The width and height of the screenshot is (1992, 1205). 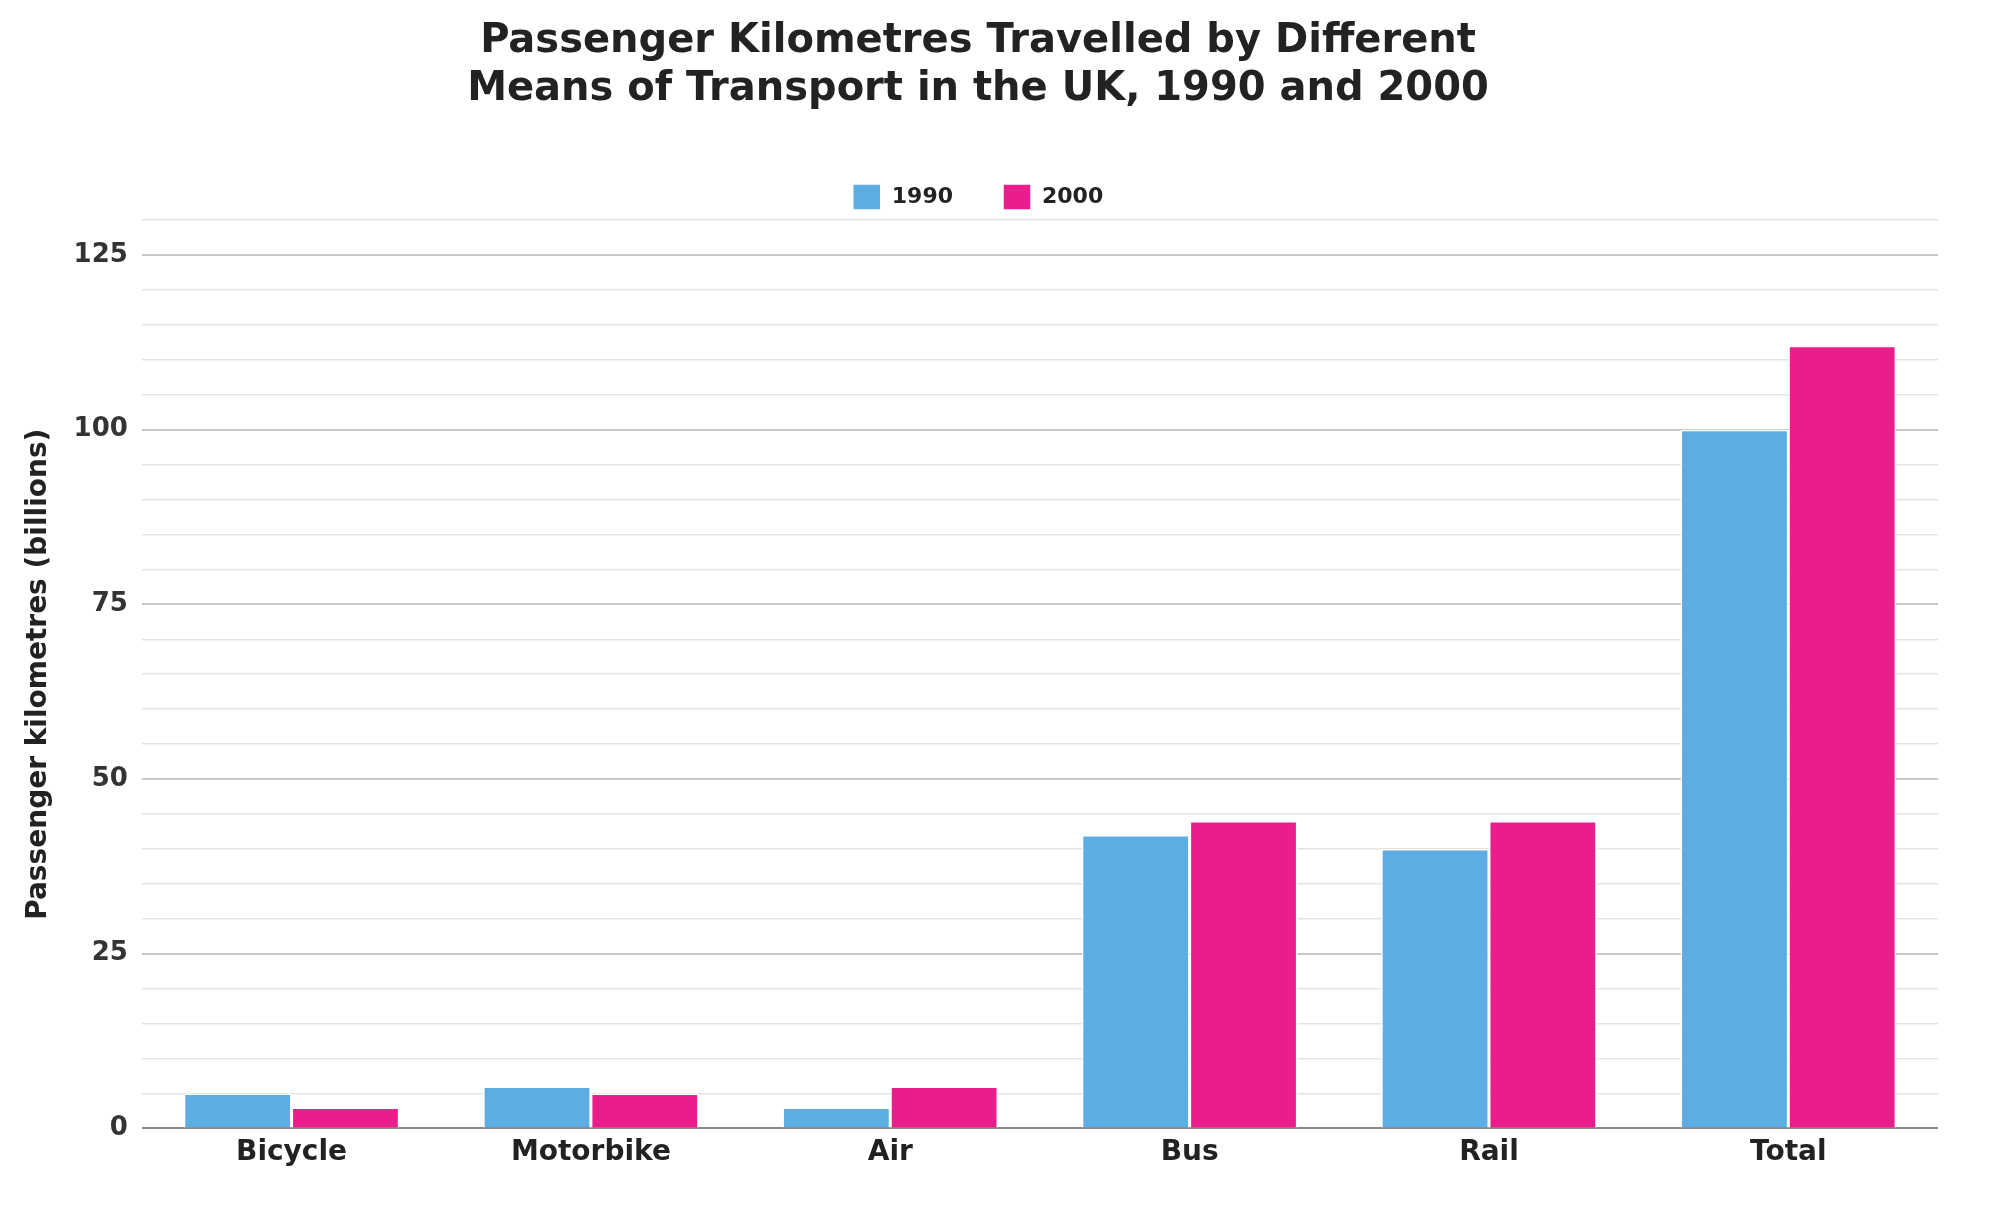 I want to click on legend-label: 1990, so click(x=922, y=195).